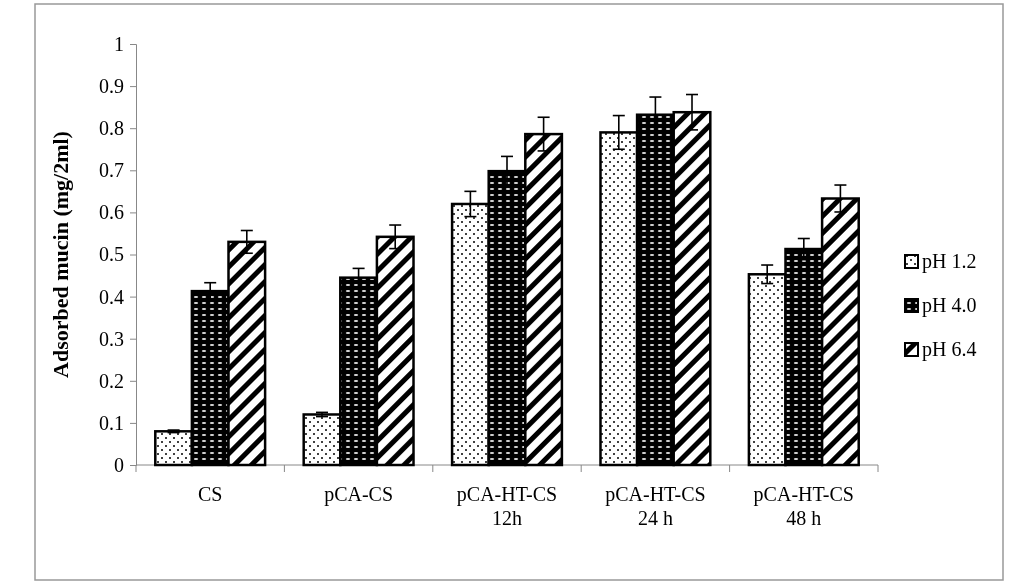 This screenshot has width=1010, height=585. I want to click on y-axis-title: Adsorbed mucin (mg/2ml), so click(60, 254).